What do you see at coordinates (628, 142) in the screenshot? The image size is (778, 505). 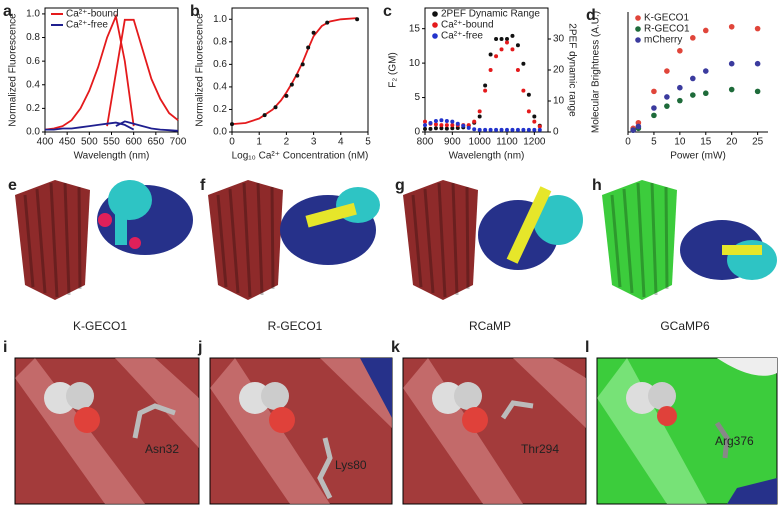 I see `x-tick-label: 0` at bounding box center [628, 142].